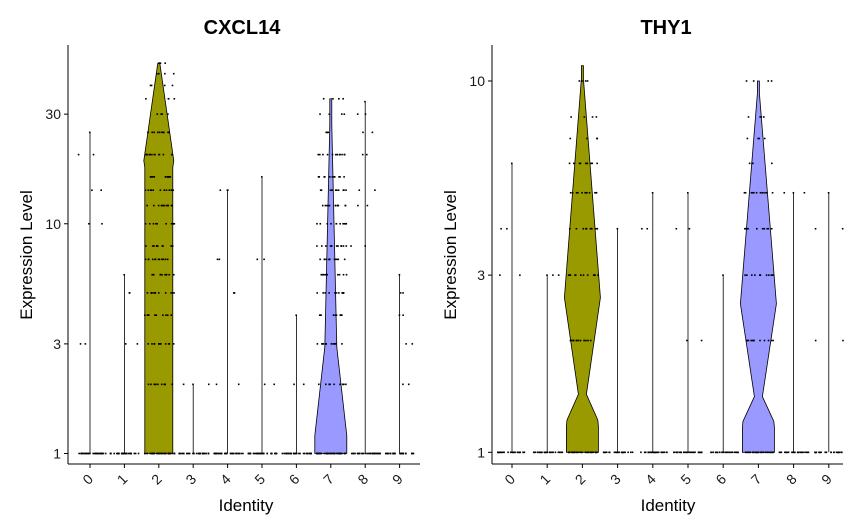 This screenshot has width=862, height=532. I want to click on y-tick-label: 30, so click(53, 114).